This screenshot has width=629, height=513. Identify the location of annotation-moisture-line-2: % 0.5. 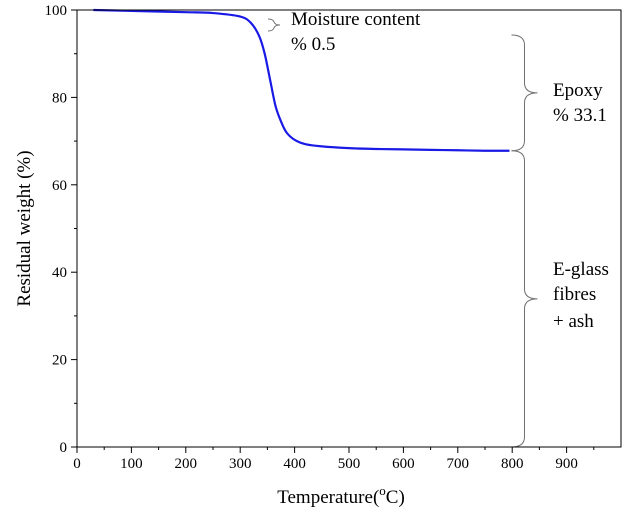
(313, 44).